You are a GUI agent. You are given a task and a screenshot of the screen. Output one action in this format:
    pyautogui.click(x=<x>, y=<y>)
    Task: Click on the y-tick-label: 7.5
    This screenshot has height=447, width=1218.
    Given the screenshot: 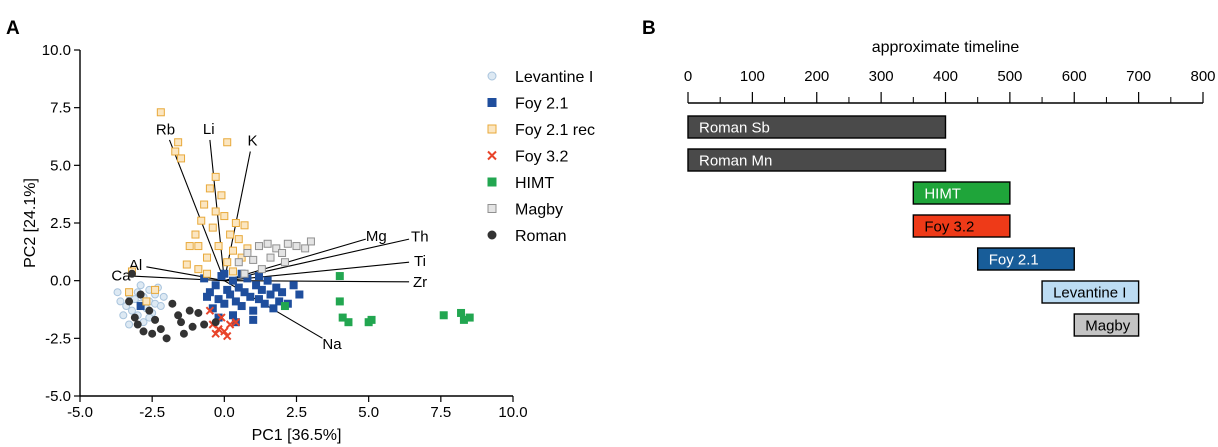 What is the action you would take?
    pyautogui.click(x=60, y=108)
    